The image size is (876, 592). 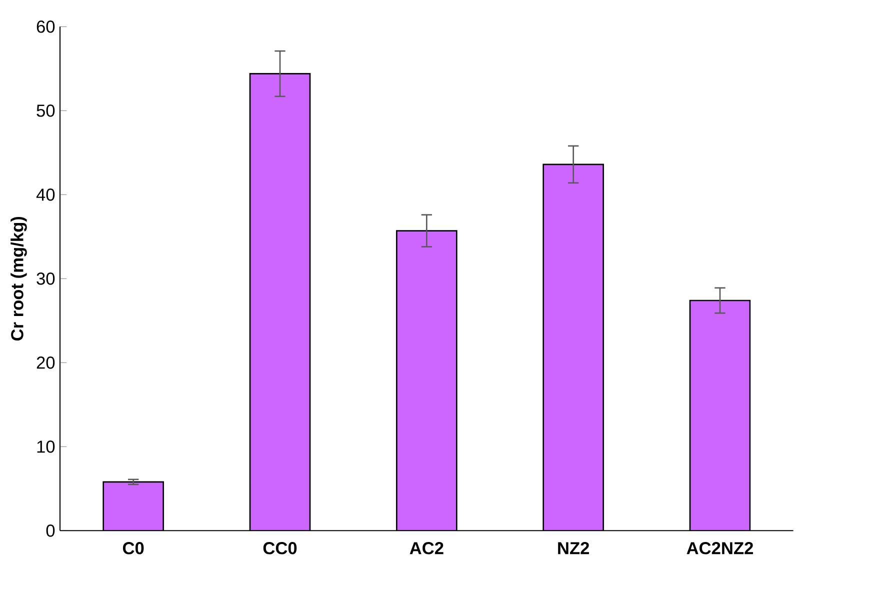 What do you see at coordinates (46, 446) in the screenshot?
I see `y-tick-label: 10` at bounding box center [46, 446].